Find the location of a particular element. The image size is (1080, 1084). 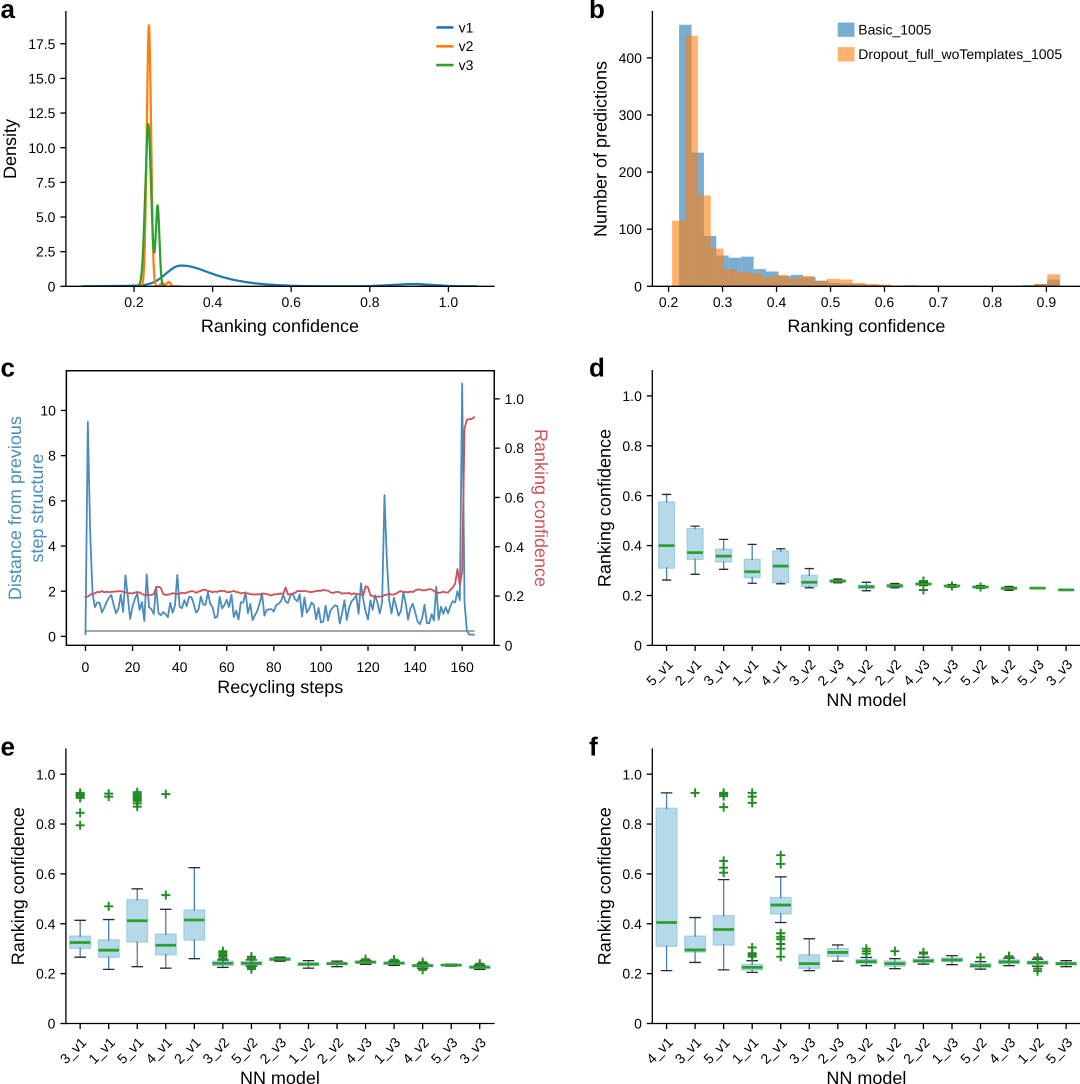

svg-text: 10.0 is located at coordinates (42, 149).